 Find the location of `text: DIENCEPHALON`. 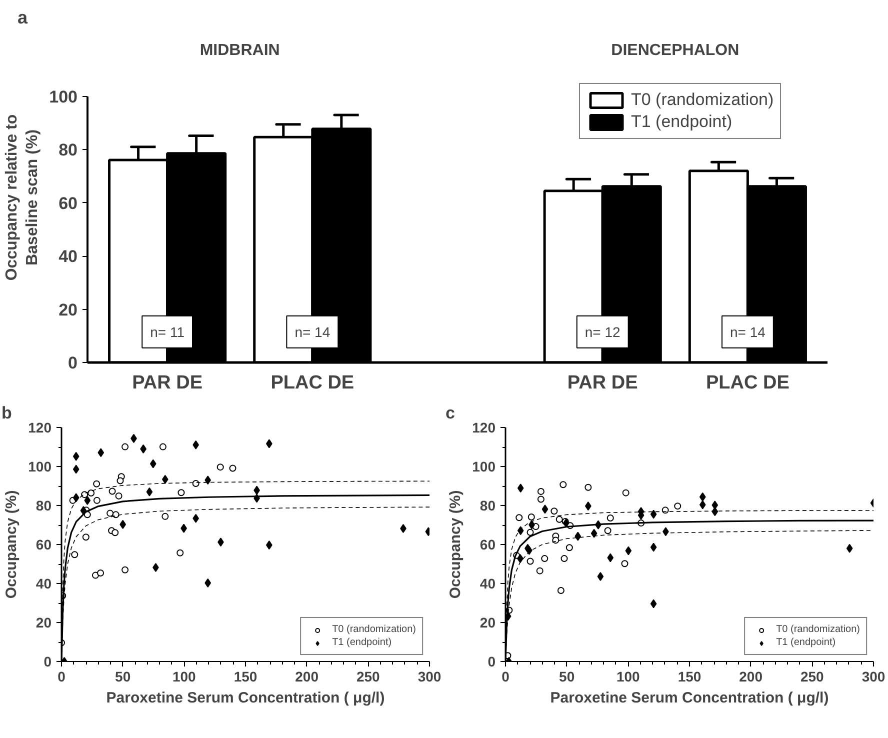

text: DIENCEPHALON is located at coordinates (675, 51).